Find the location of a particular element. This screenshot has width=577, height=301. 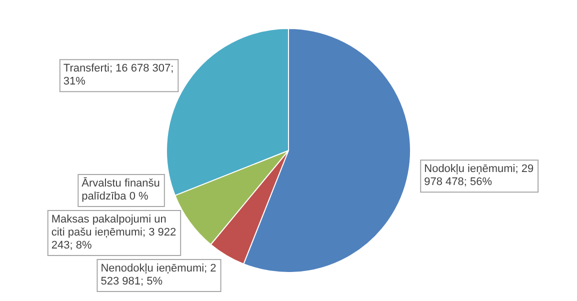

slice-label: Transferti; 16 678 307; 31% is located at coordinates (118, 75).